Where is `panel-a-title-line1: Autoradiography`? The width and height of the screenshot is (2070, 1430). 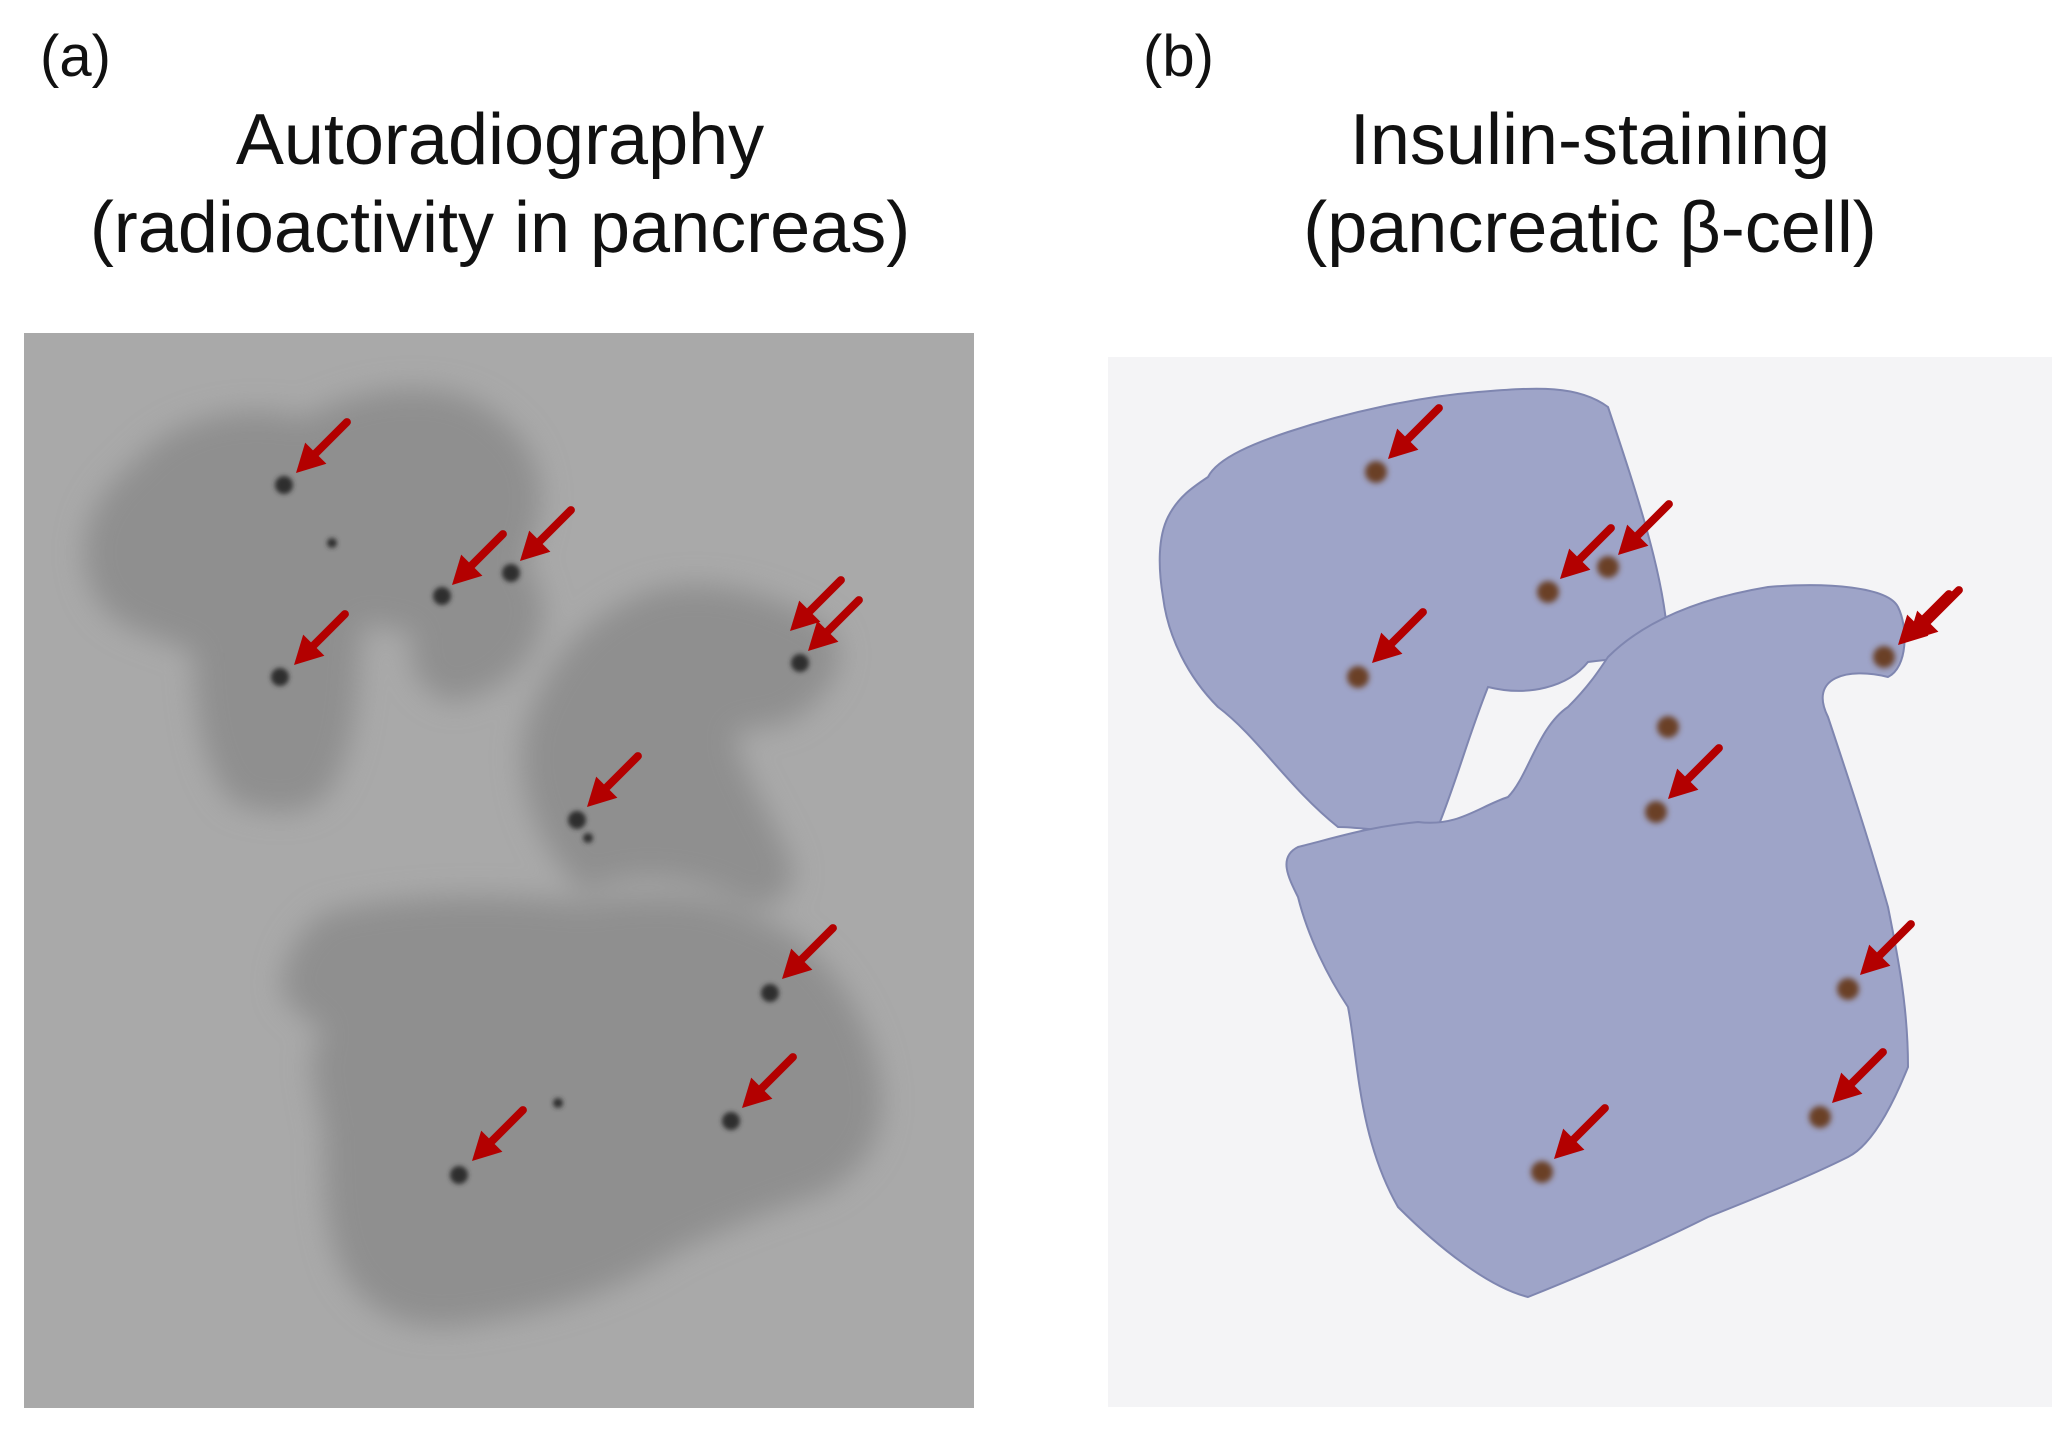 panel-a-title-line1: Autoradiography is located at coordinates (500, 140).